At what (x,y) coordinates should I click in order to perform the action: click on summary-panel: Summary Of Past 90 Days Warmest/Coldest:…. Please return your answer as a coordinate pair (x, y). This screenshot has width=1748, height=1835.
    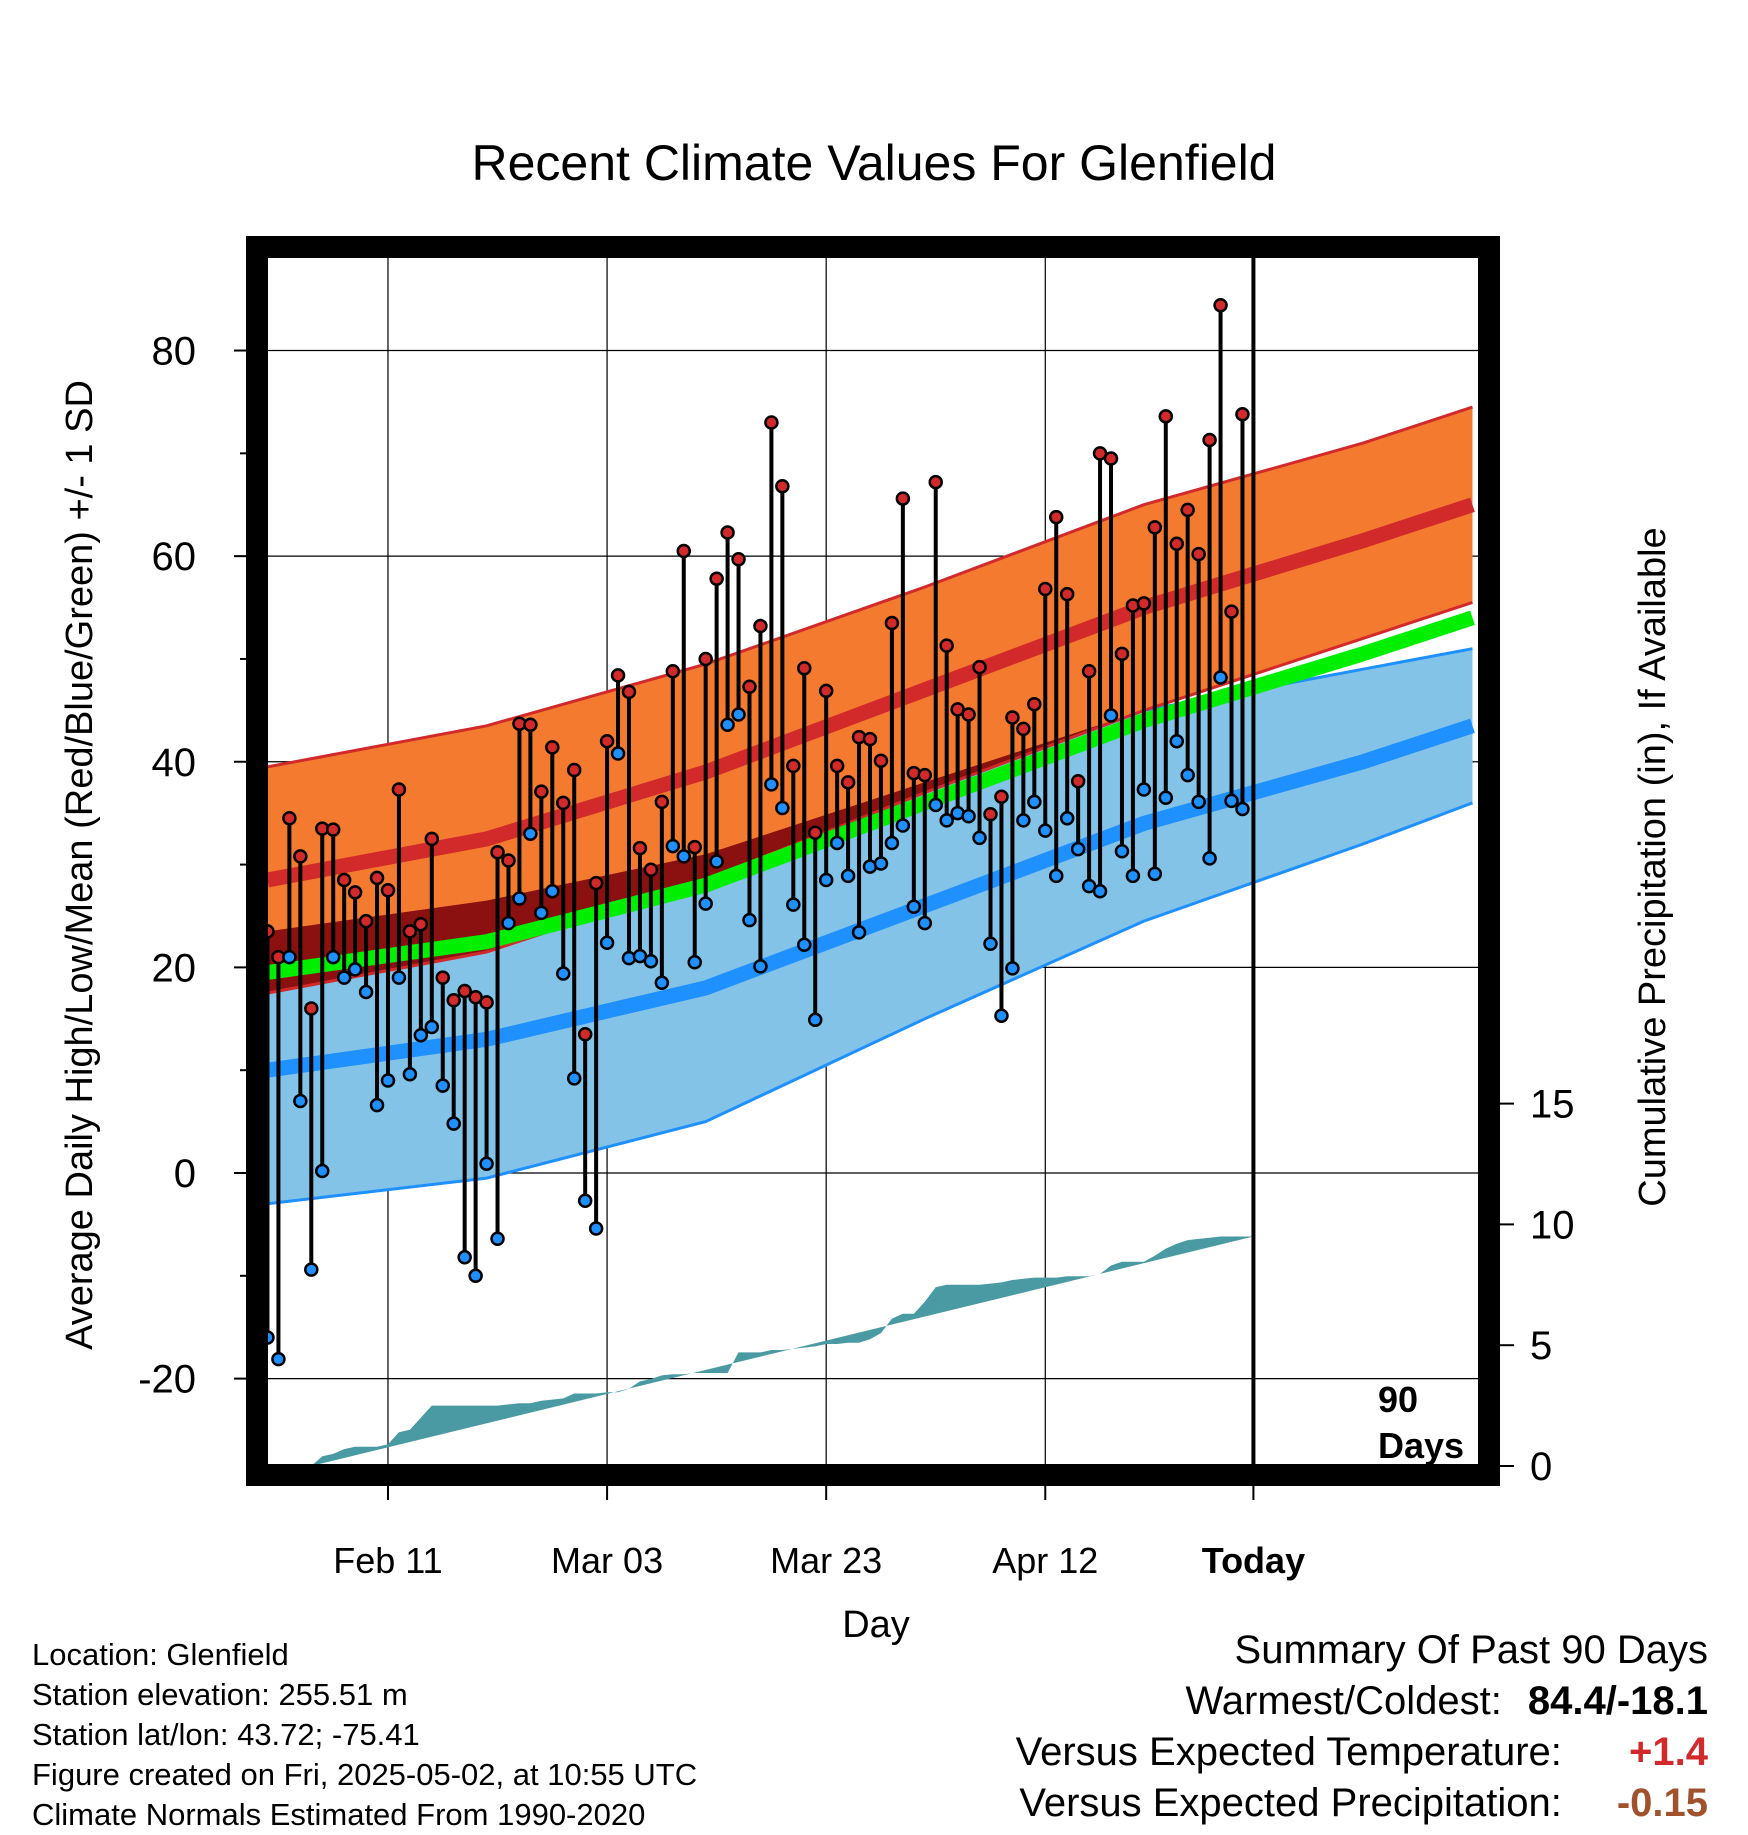
    Looking at the image, I should click on (1362, 1727).